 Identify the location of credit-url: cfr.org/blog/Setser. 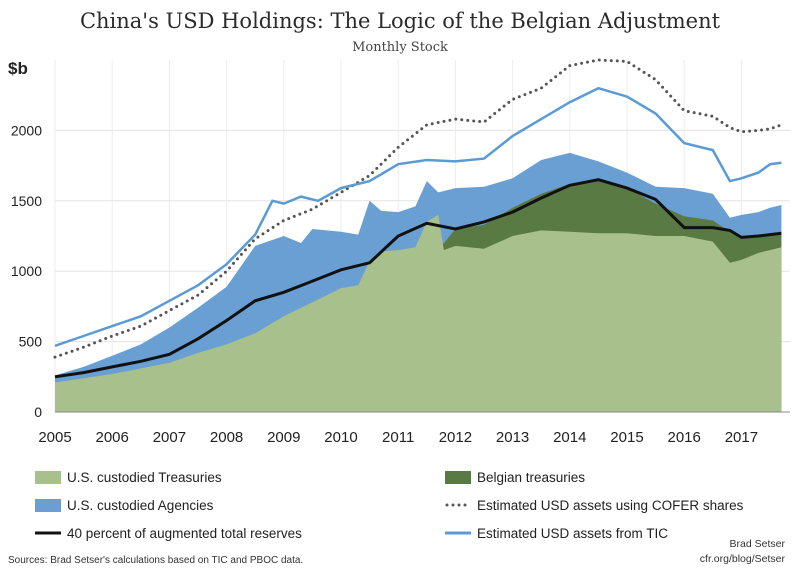
(743, 559).